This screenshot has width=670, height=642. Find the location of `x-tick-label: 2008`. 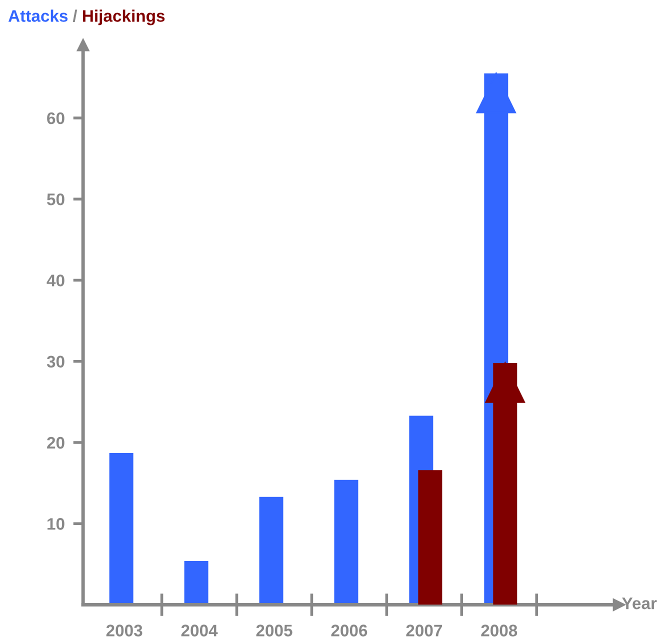

x-tick-label: 2008 is located at coordinates (499, 630).